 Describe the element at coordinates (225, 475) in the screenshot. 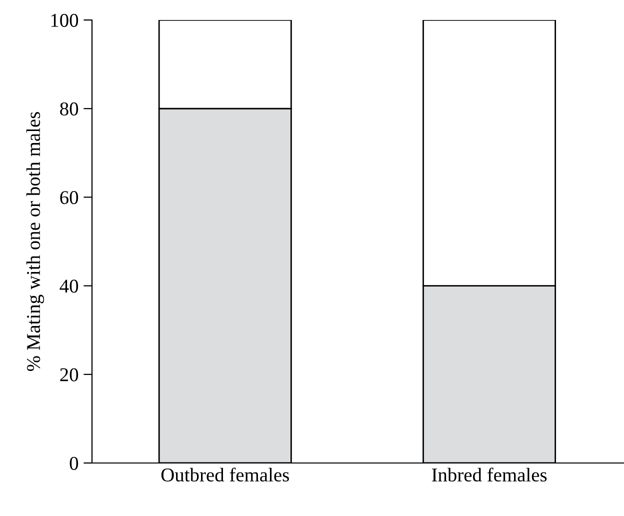

I see `x-tick-label: Outbred females` at that location.